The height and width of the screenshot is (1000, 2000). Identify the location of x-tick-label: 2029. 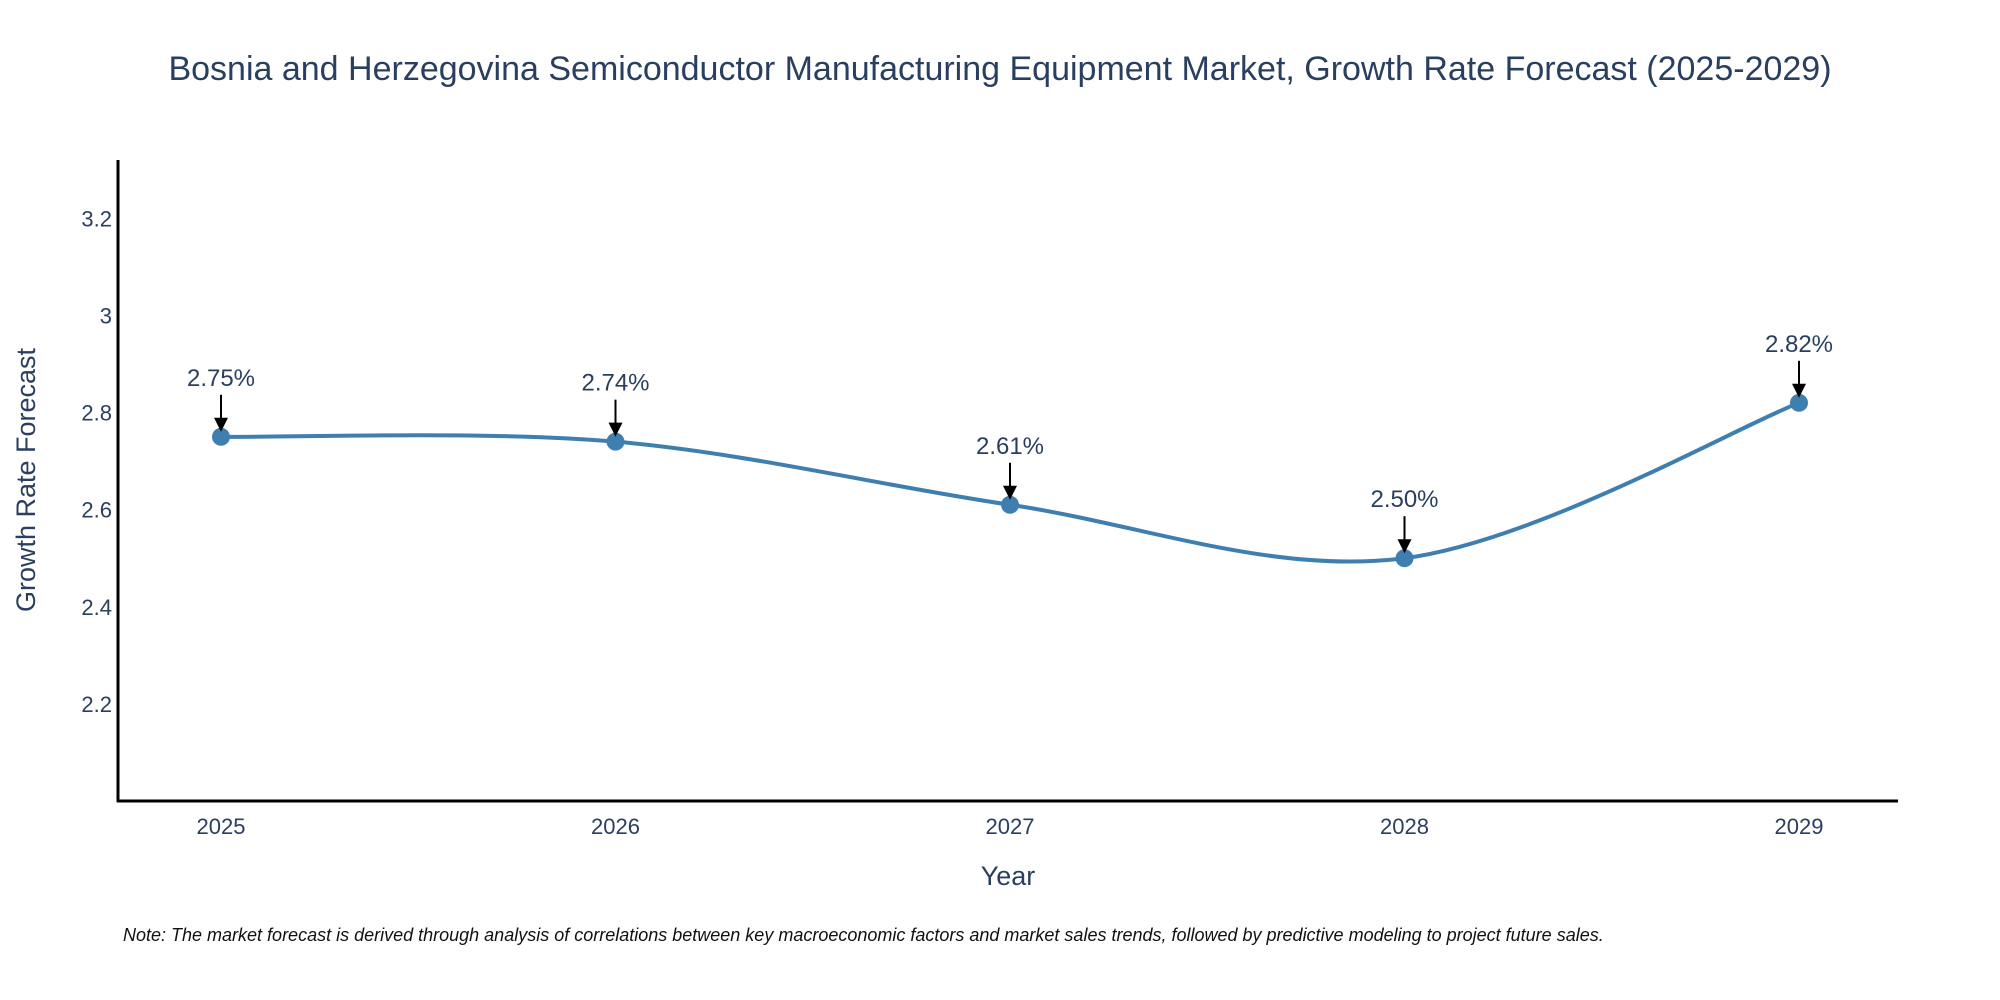
(1799, 826).